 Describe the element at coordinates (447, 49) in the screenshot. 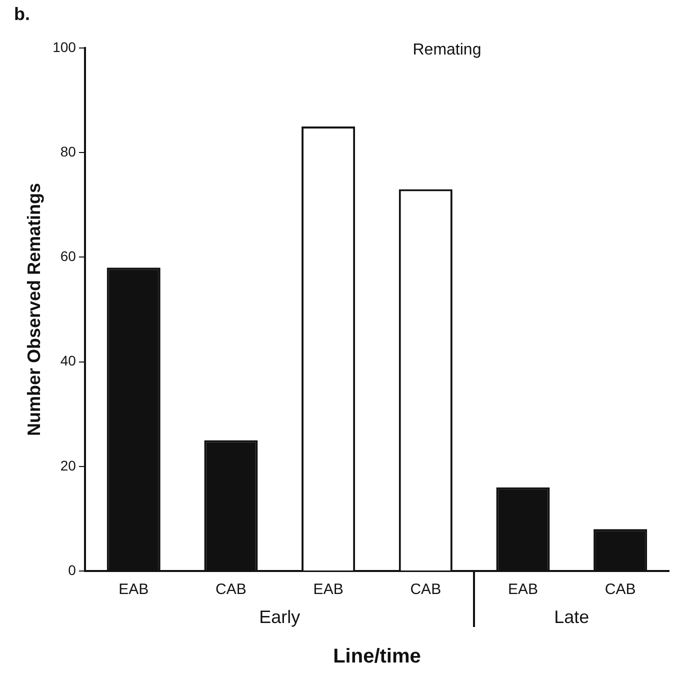

I see `chart-title: Remating` at that location.